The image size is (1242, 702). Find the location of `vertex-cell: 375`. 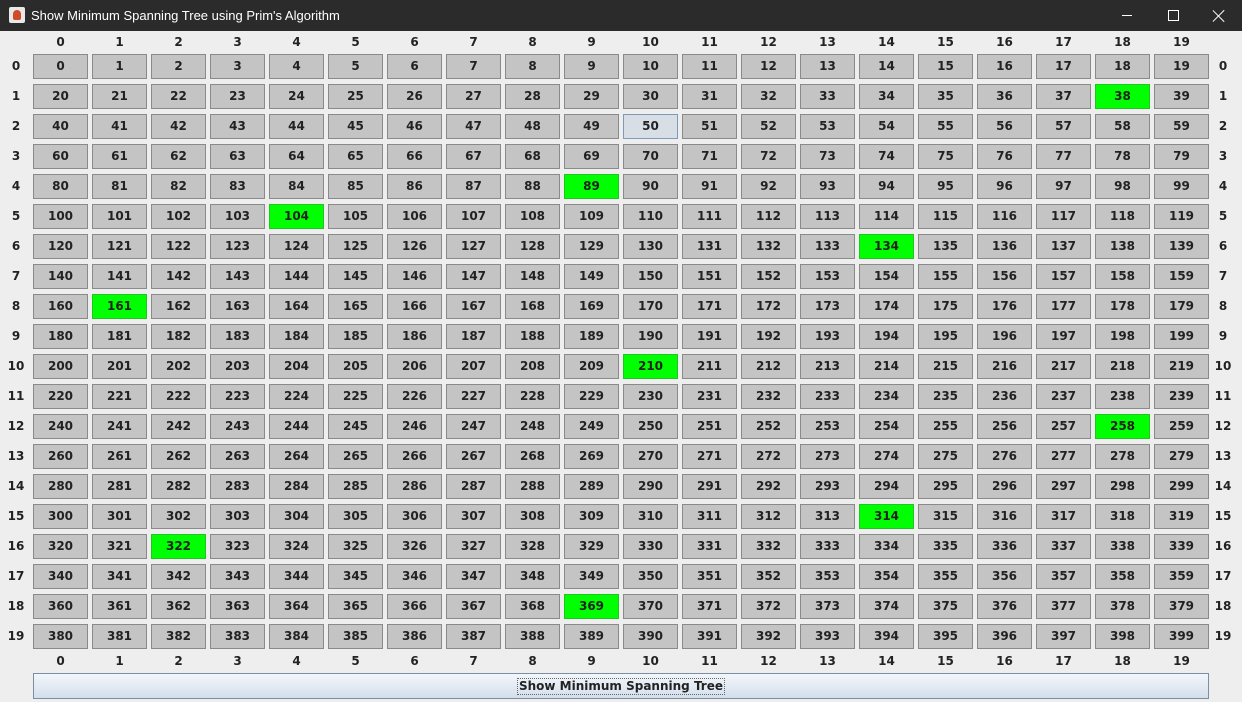

vertex-cell: 375 is located at coordinates (945, 606).